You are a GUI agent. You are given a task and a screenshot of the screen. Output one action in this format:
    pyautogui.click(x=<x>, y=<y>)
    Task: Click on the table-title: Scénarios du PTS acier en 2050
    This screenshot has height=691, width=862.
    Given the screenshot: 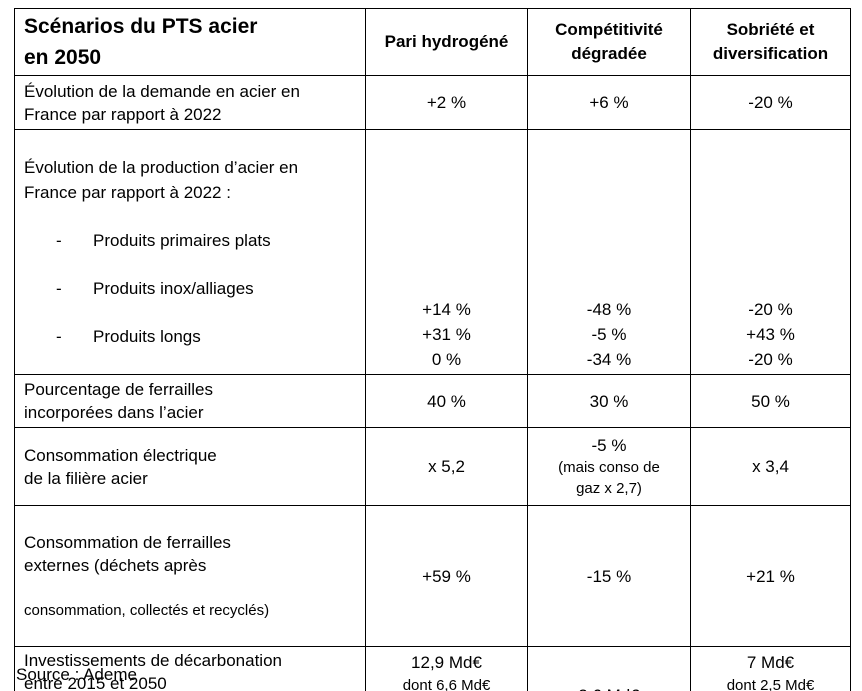 What is the action you would take?
    pyautogui.click(x=190, y=42)
    